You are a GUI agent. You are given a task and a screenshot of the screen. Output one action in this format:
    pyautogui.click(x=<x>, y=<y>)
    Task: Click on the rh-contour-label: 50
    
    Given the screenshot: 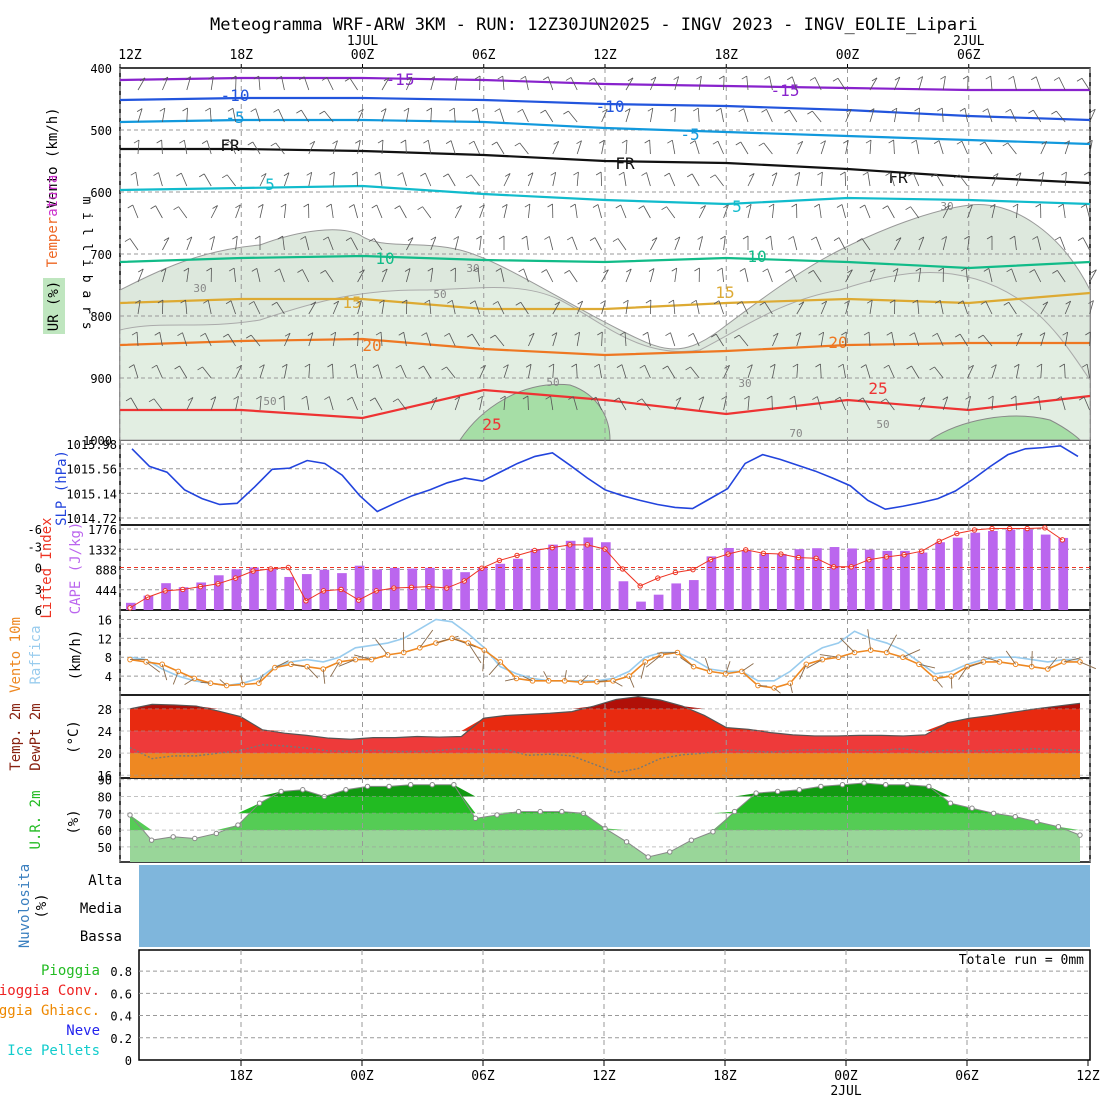 What is the action you would take?
    pyautogui.click(x=882, y=424)
    